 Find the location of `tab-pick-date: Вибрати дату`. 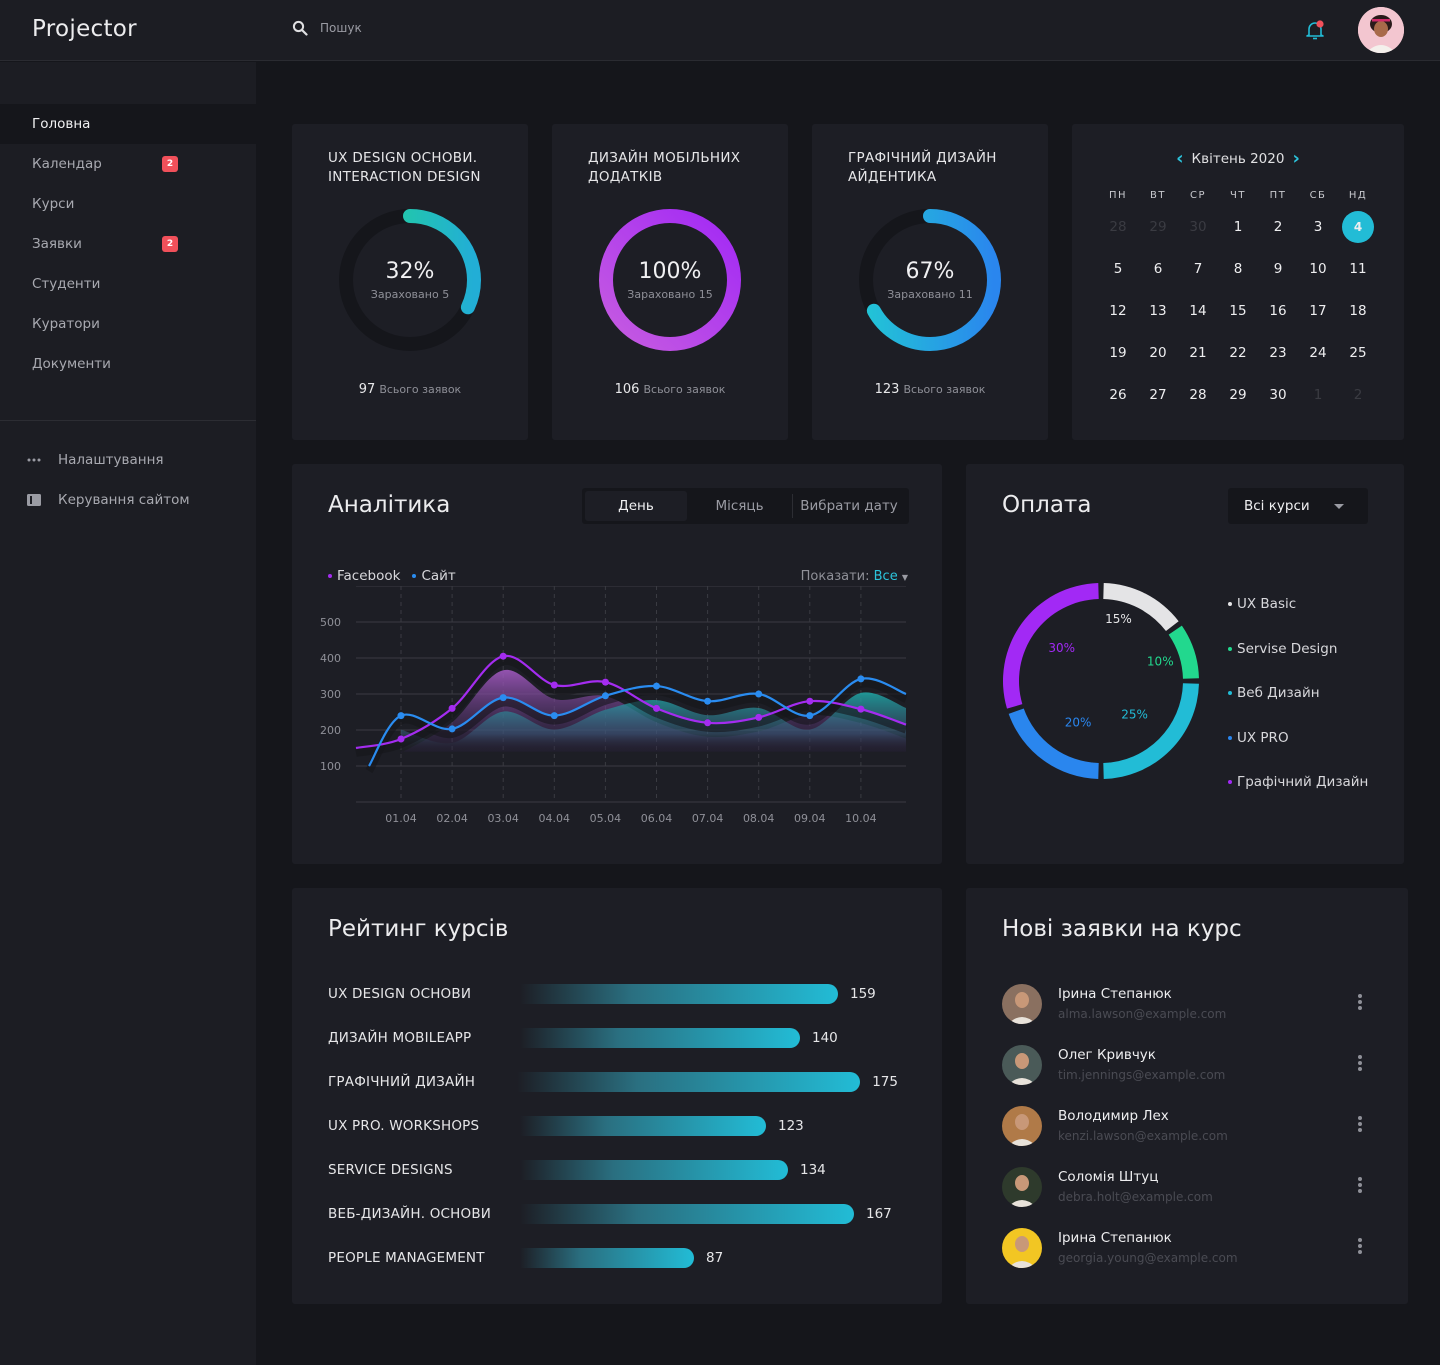

tab-pick-date: Вибрати дату is located at coordinates (849, 506).